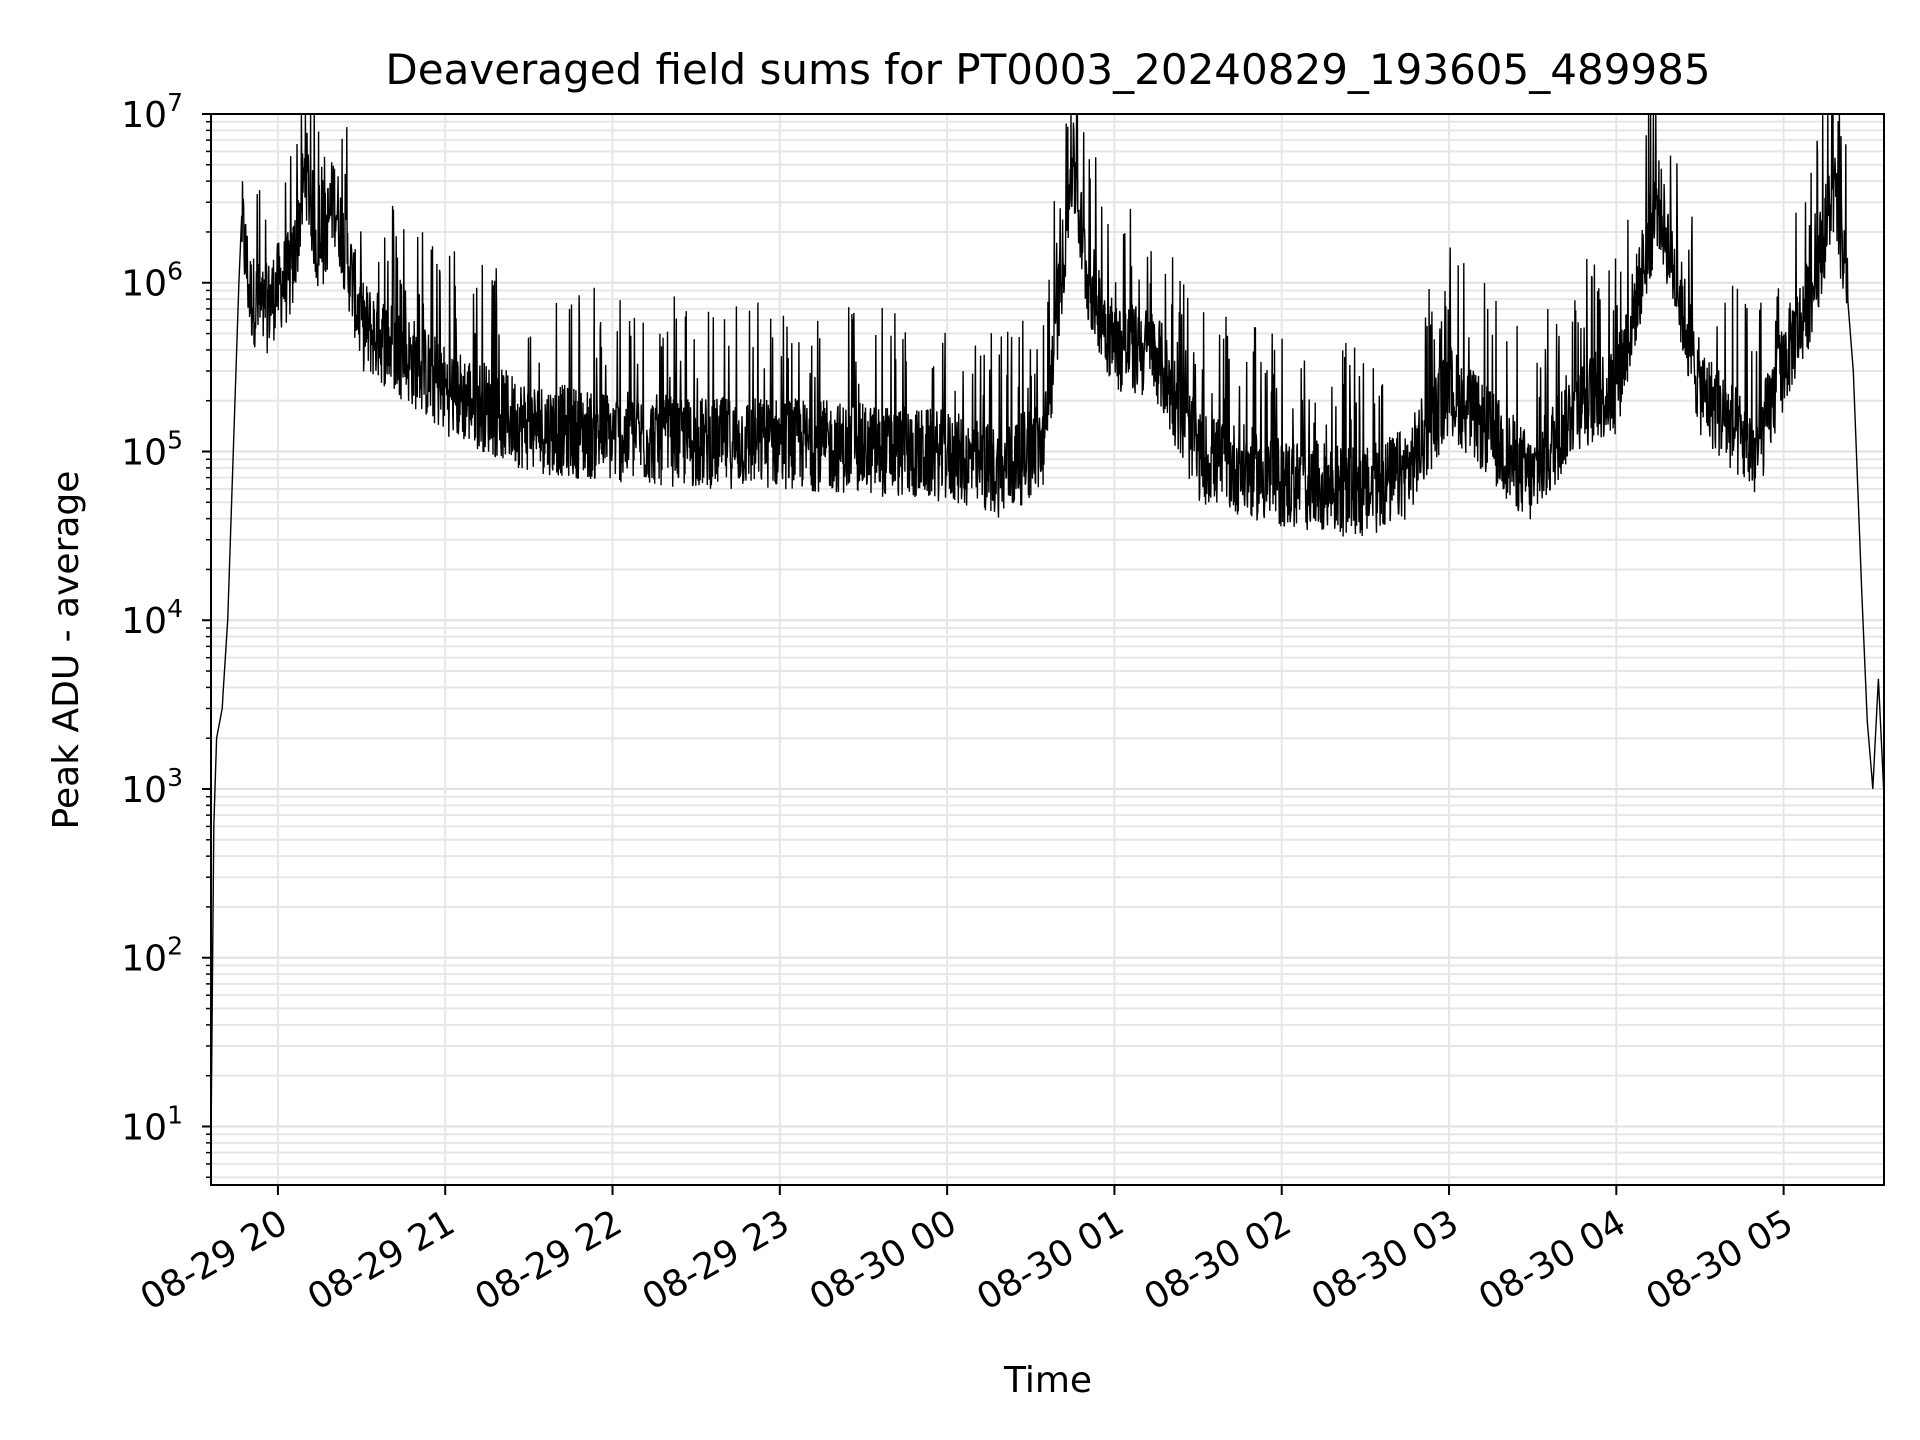 The width and height of the screenshot is (1920, 1440). I want to click on y-axis: 10¹ 10² 10³ 10⁴ 10⁵ 10⁶ 10⁷, so click(166, 633).